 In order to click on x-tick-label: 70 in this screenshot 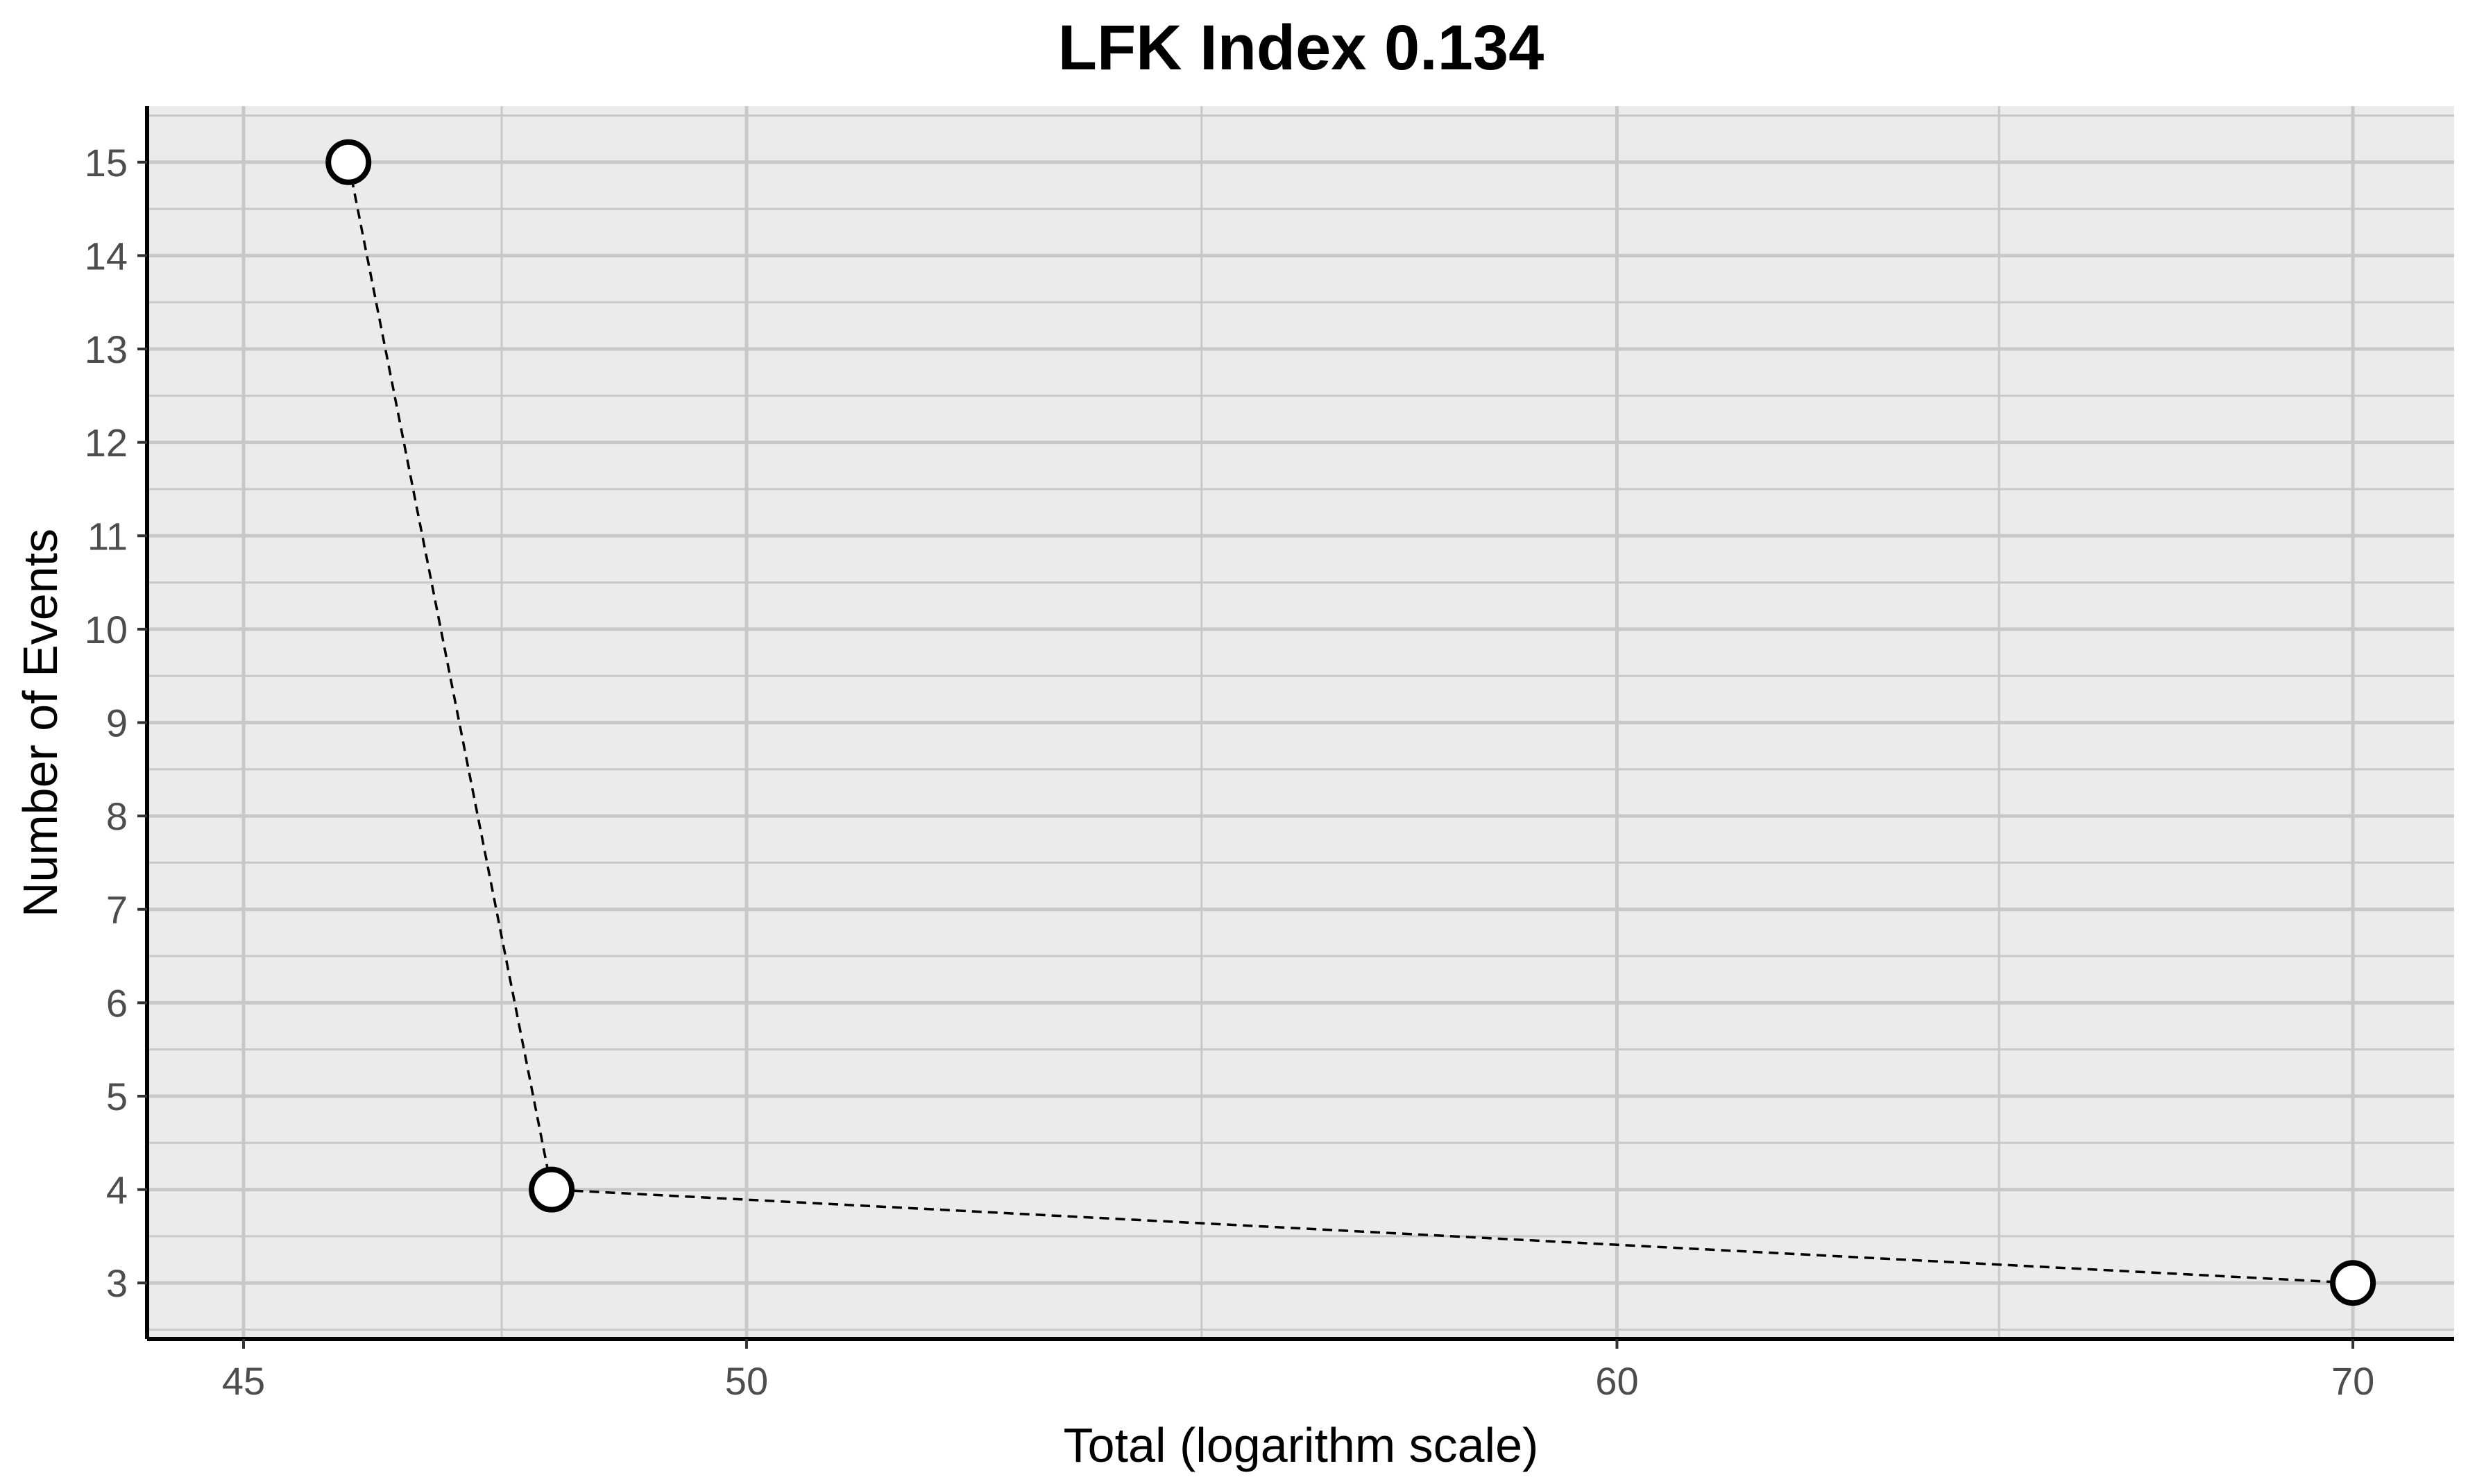, I will do `click(2352, 1381)`.